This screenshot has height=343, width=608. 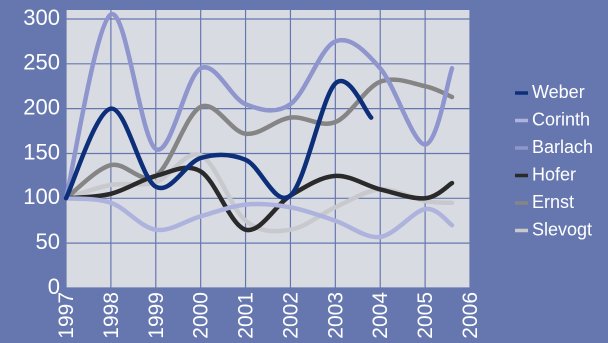 I want to click on x-tick-label: 1998, so click(x=111, y=315).